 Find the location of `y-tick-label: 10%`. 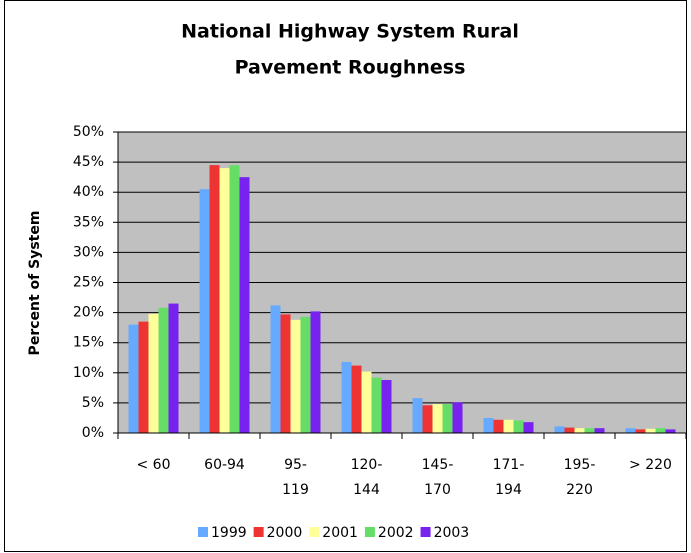

y-tick-label: 10% is located at coordinates (88, 373).